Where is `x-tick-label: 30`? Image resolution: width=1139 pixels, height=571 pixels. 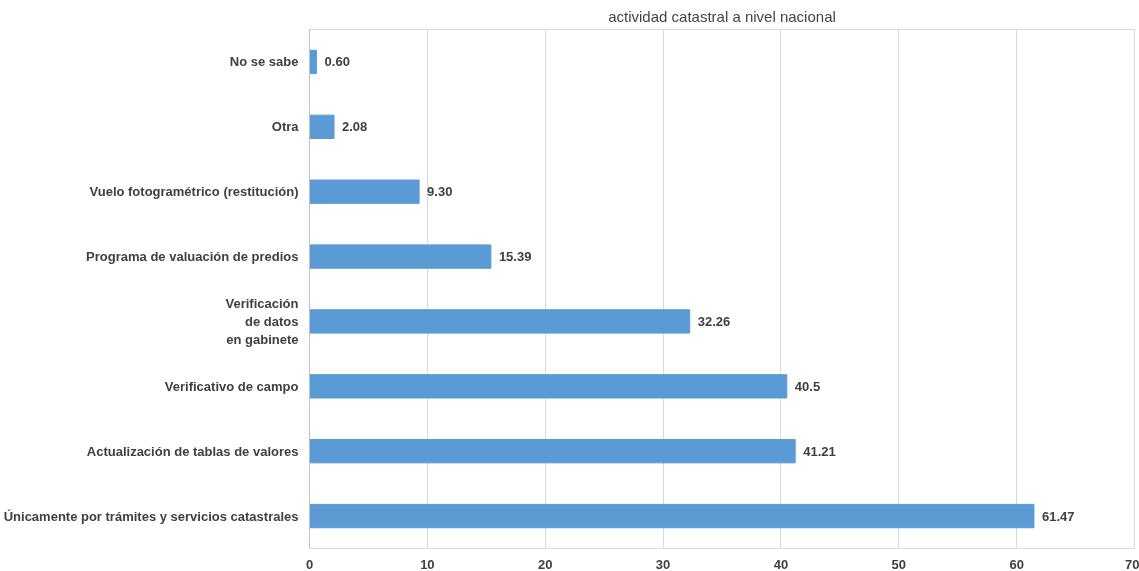 x-tick-label: 30 is located at coordinates (663, 563).